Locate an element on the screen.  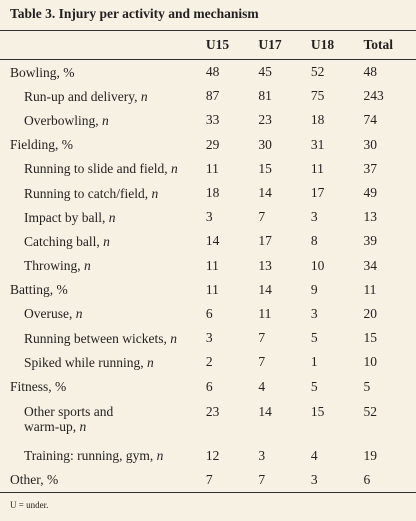
row-label: Spiked while running, n is located at coordinates (103, 362).